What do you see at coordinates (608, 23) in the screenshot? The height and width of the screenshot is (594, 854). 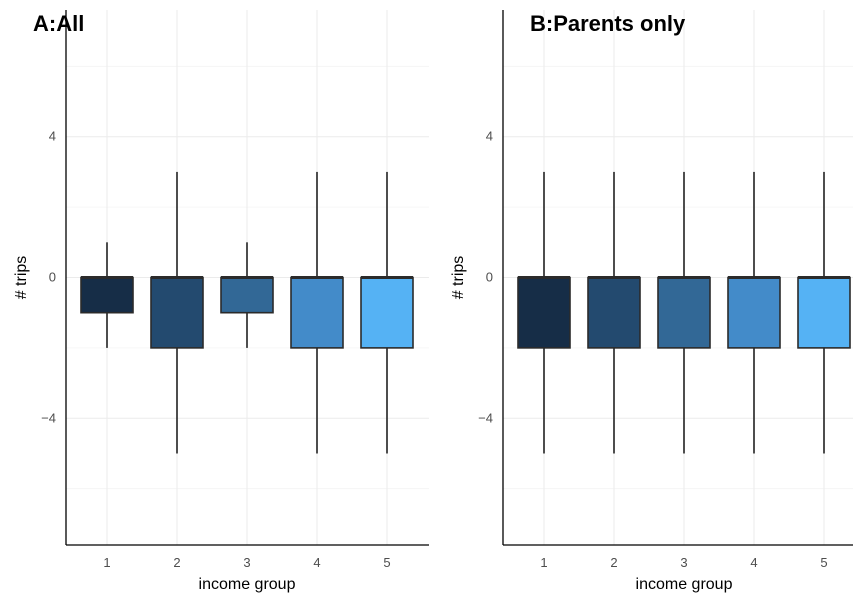 I see `panel-title: B:Parents only` at bounding box center [608, 23].